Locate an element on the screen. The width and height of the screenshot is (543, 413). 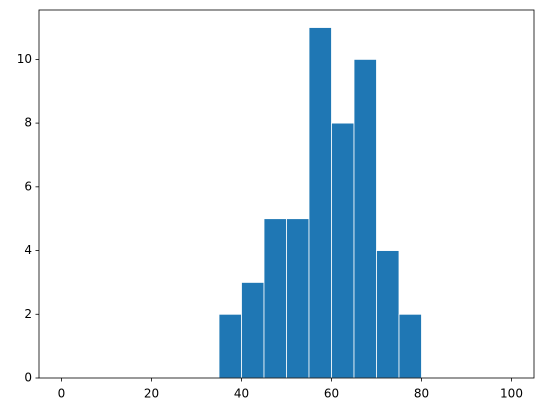
x-tick-label: 20 is located at coordinates (151, 394).